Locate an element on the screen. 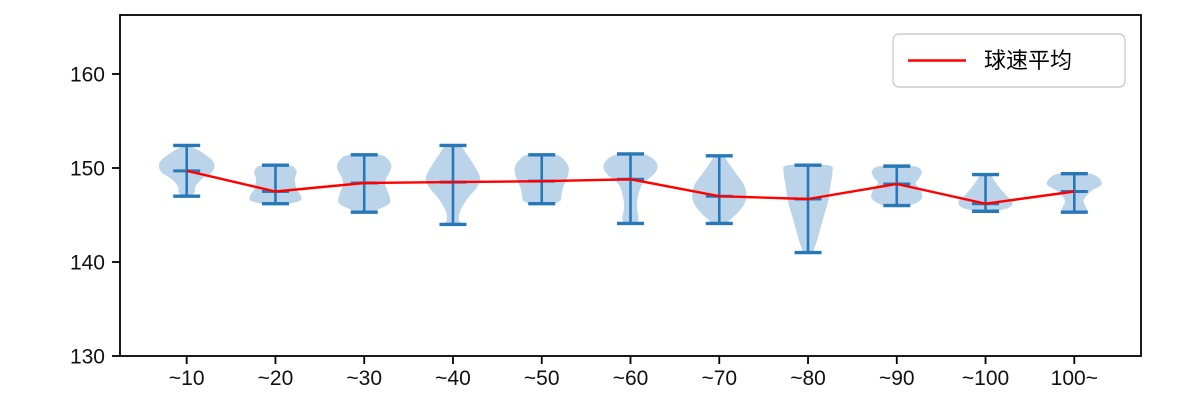 This screenshot has width=1200, height=400. y-axis-tick-label-130: 130 is located at coordinates (87, 357).